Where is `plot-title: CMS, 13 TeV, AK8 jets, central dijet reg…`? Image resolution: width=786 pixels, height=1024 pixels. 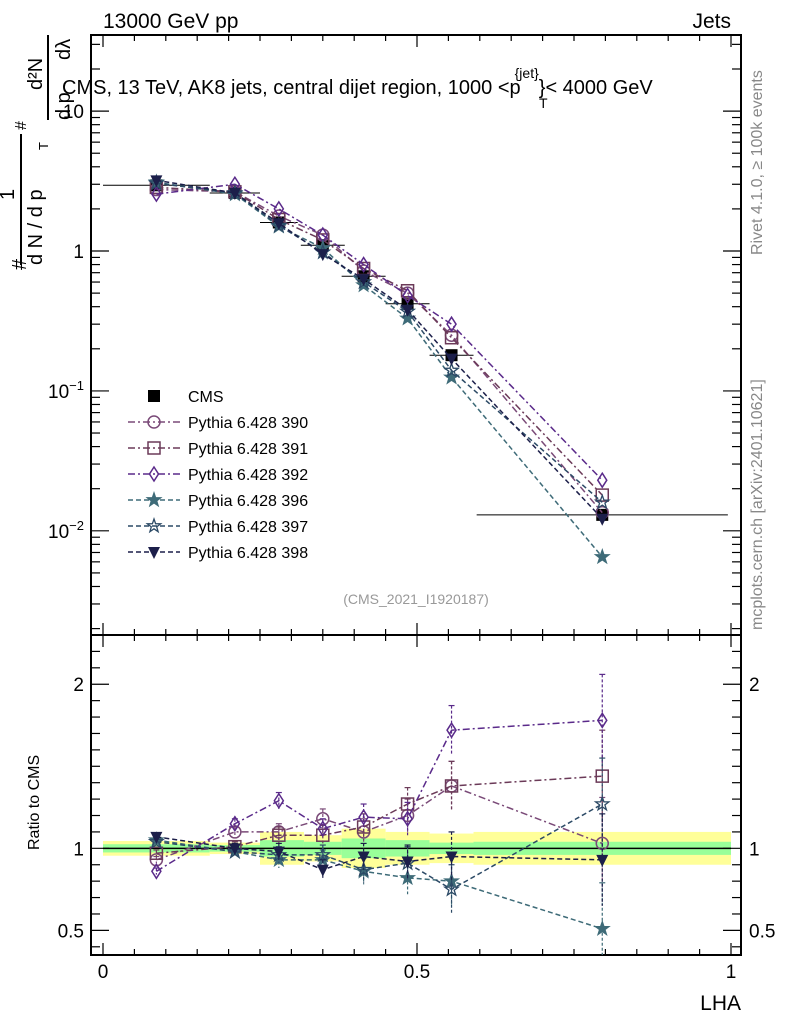
plot-title: CMS, 13 TeV, AK8 jets, central dijet reg… is located at coordinates (357, 82).